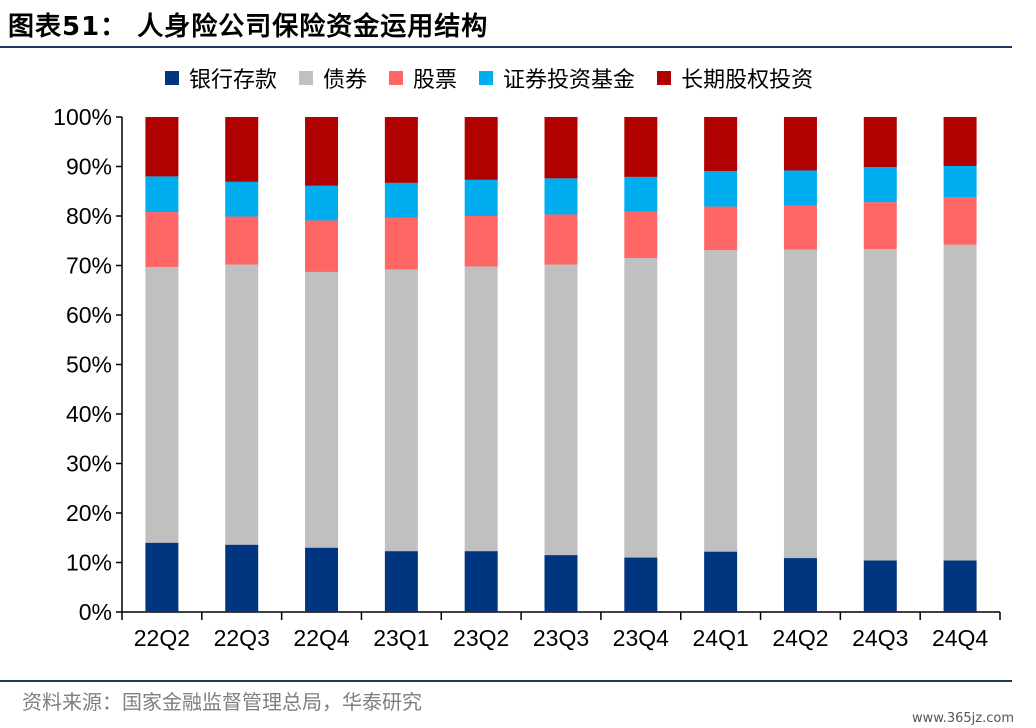 The image size is (1036, 728). I want to click on x-tick-label: 24Q1, so click(721, 638).